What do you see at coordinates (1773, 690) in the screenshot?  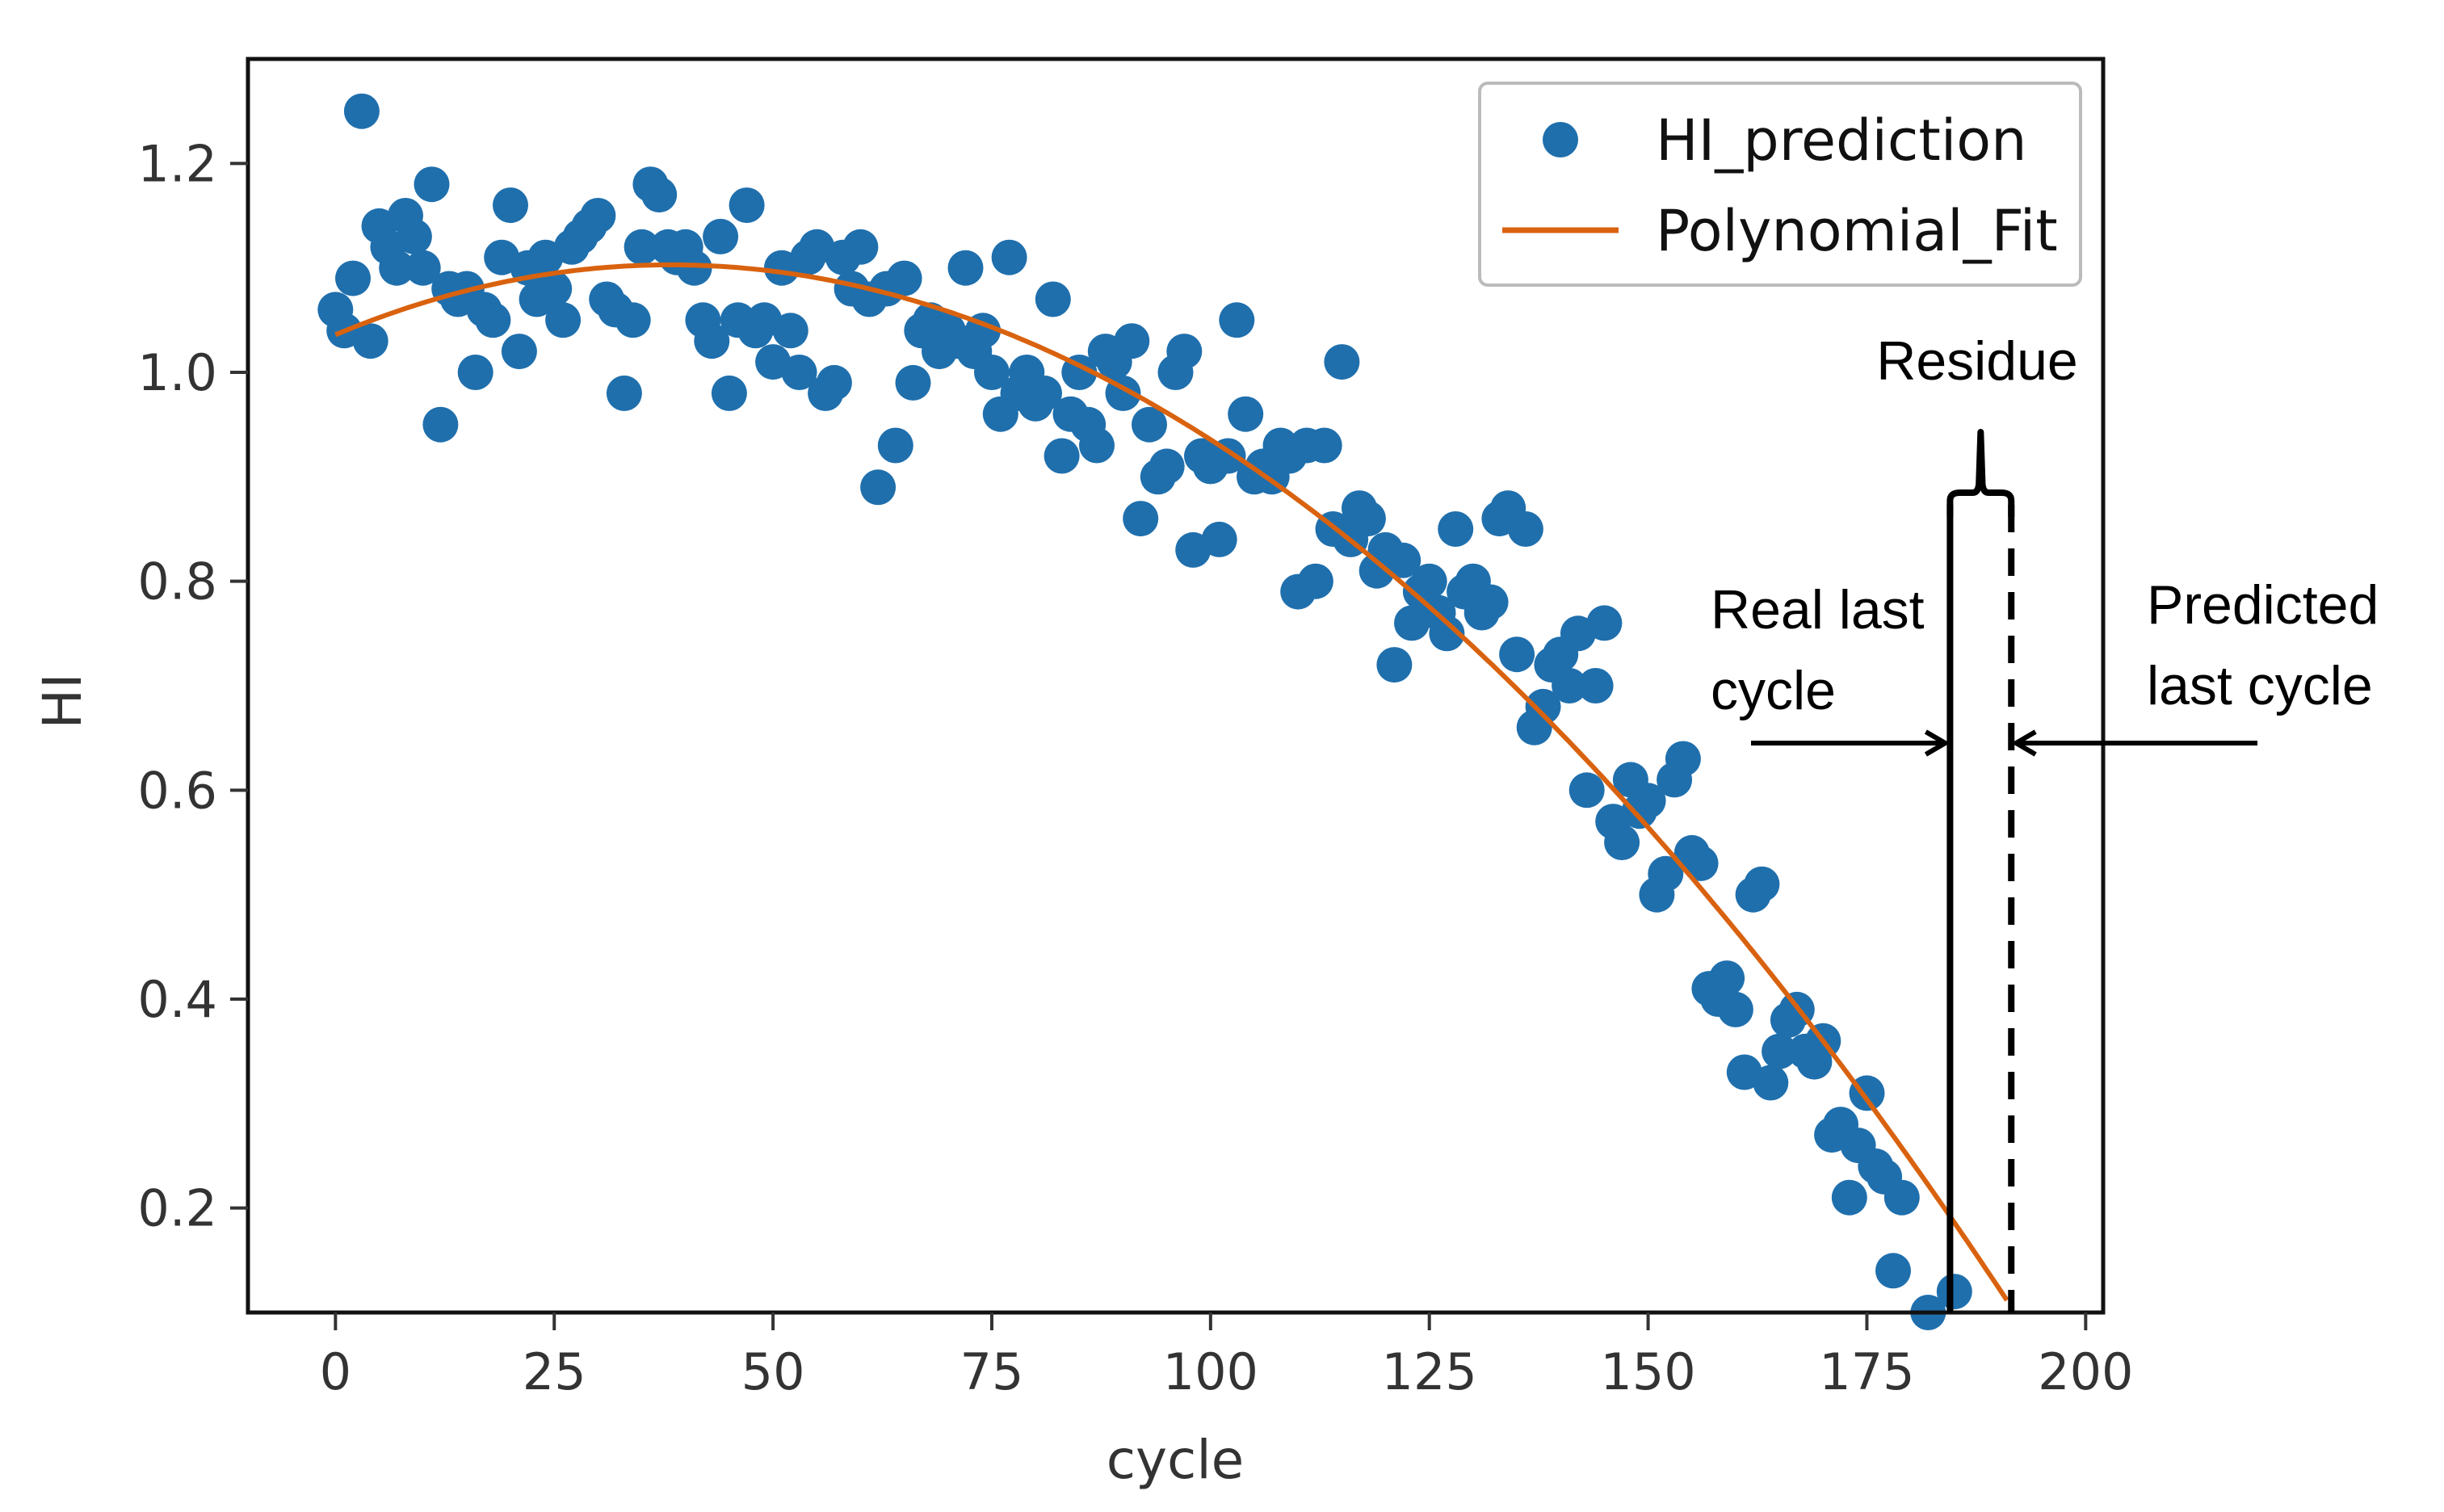 I see `real-last-cycle-label-line2: cycle` at bounding box center [1773, 690].